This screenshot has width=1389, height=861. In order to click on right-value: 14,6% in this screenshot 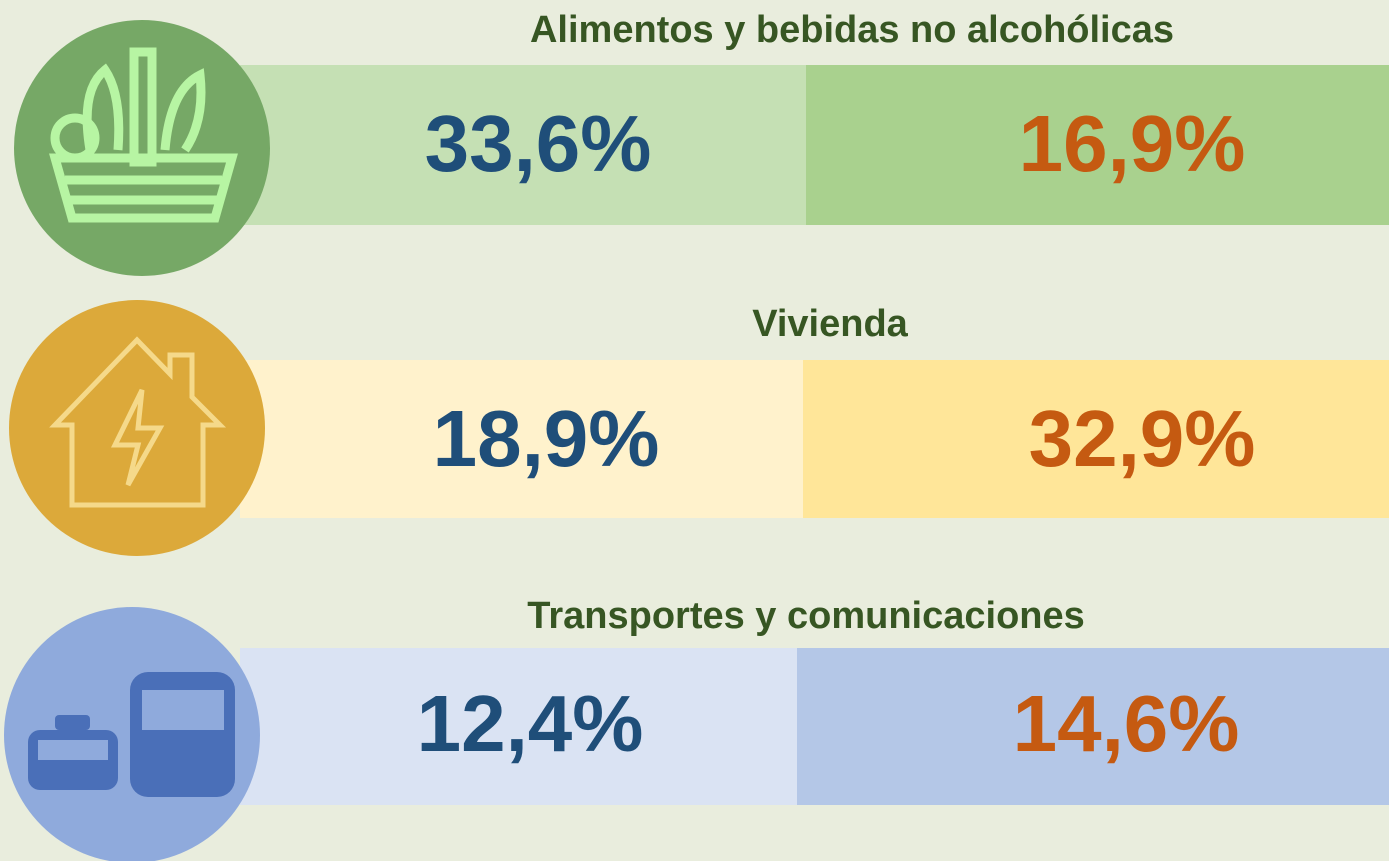, I will do `click(1126, 723)`.